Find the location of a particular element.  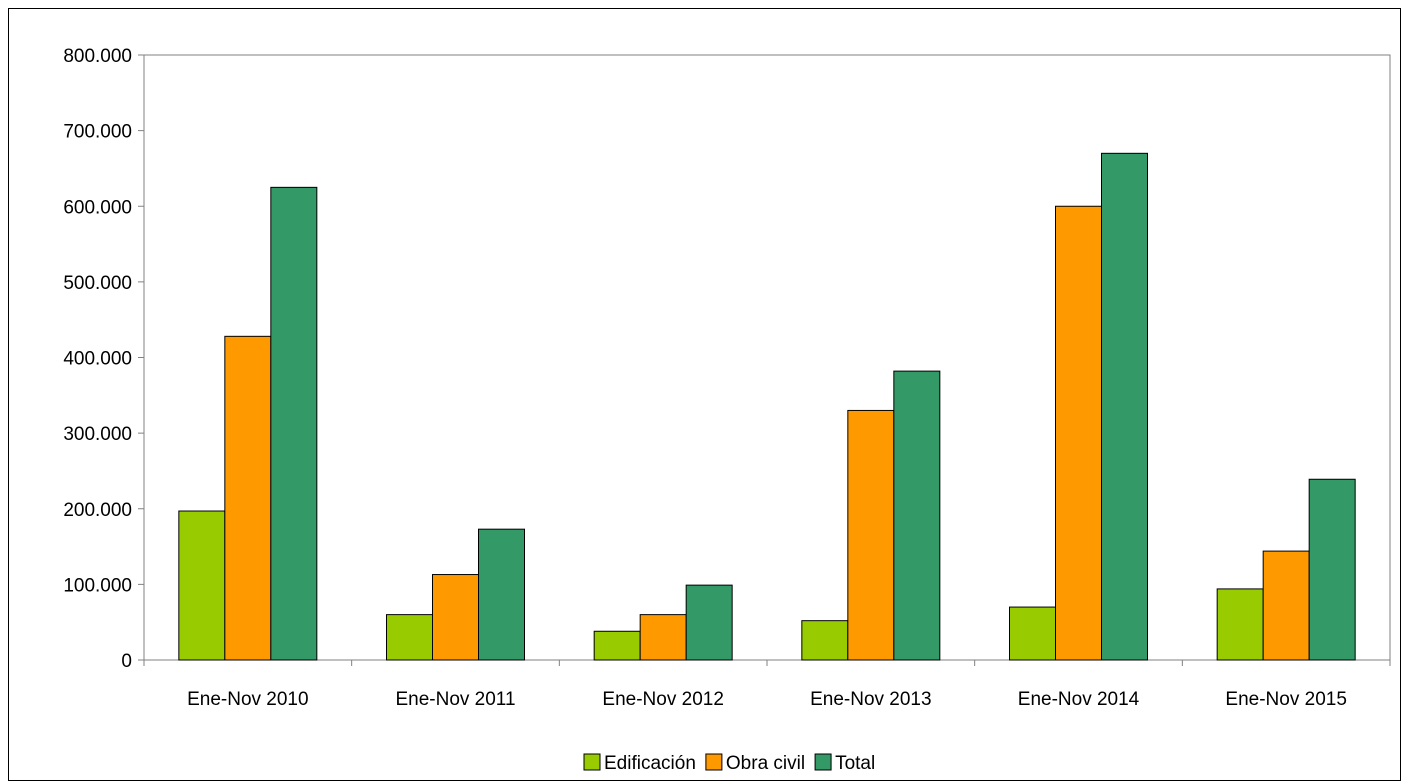

x-tick-label: Ene-Nov 2012 is located at coordinates (662, 699).